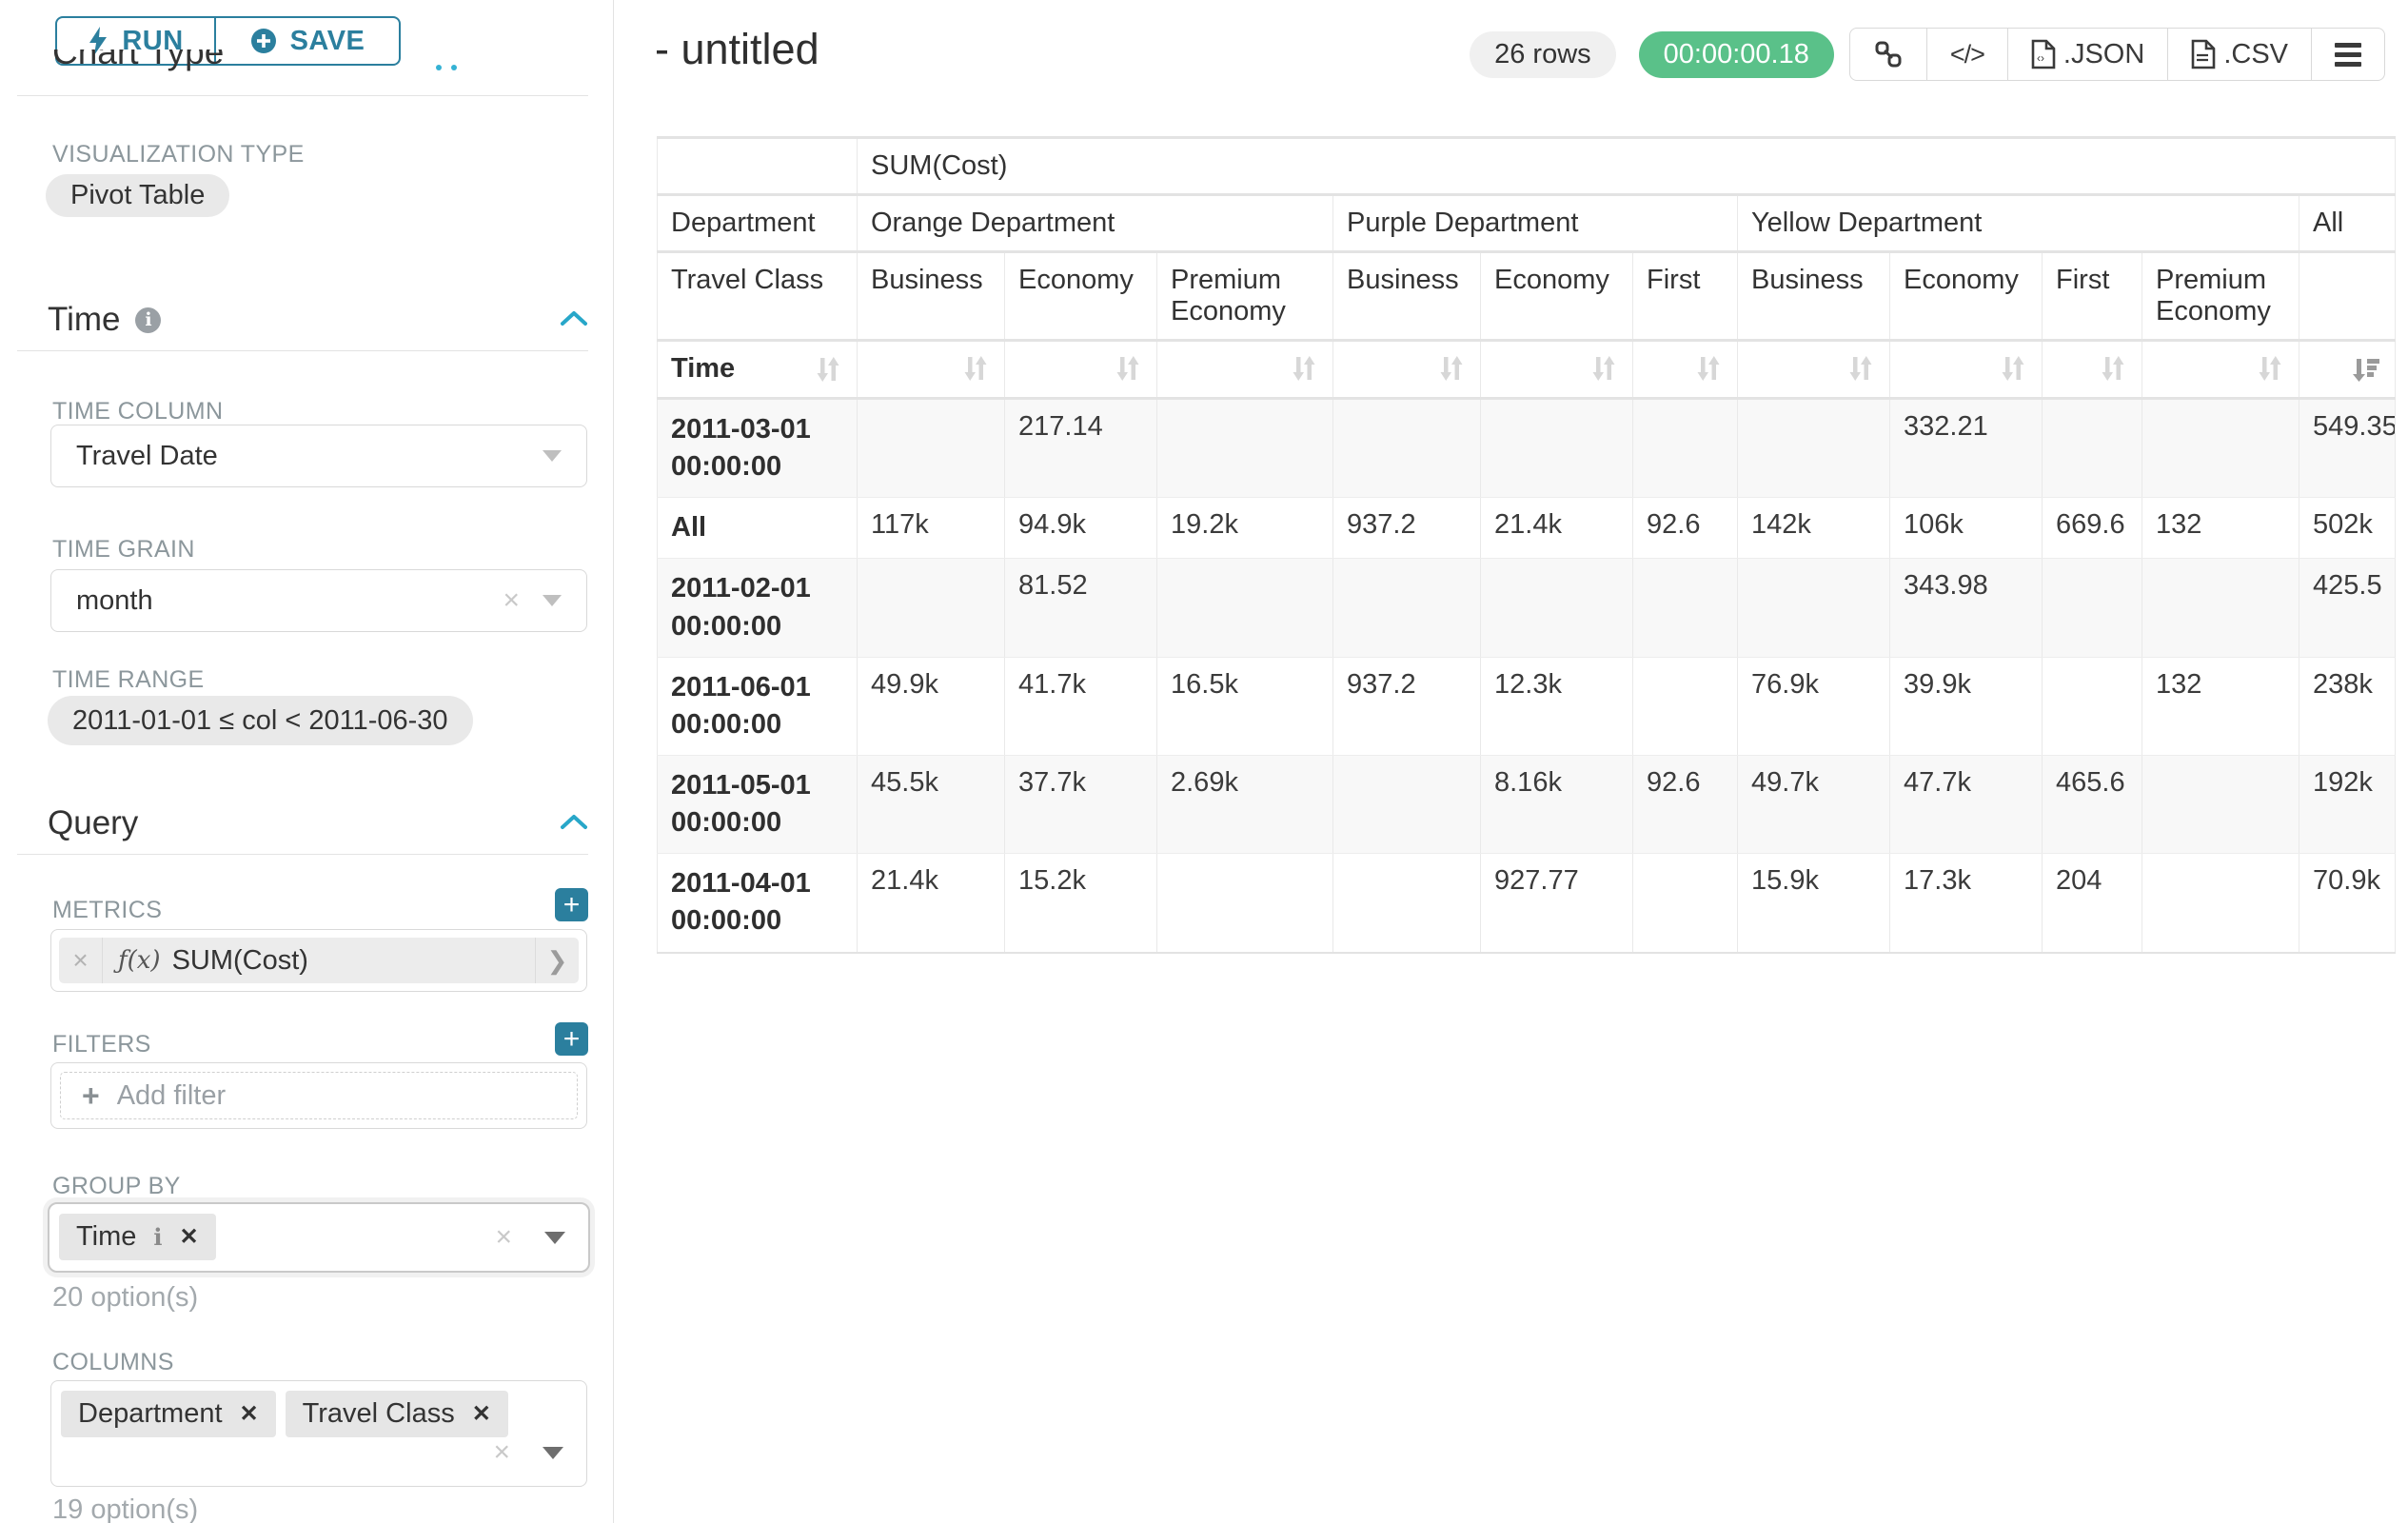 This screenshot has height=1523, width=2408. I want to click on all-column-subheader, so click(2347, 297).